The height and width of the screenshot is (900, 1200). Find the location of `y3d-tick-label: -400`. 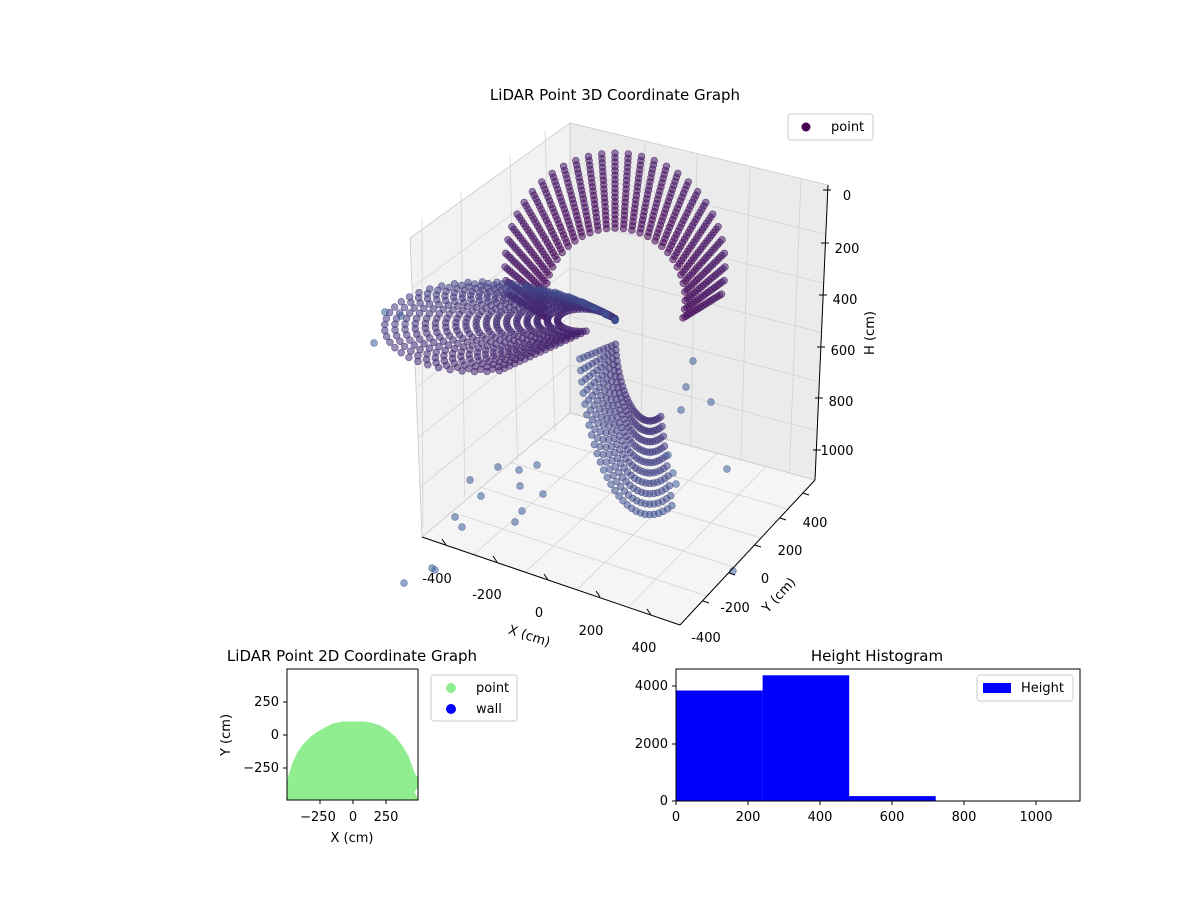

y3d-tick-label: -400 is located at coordinates (706, 638).